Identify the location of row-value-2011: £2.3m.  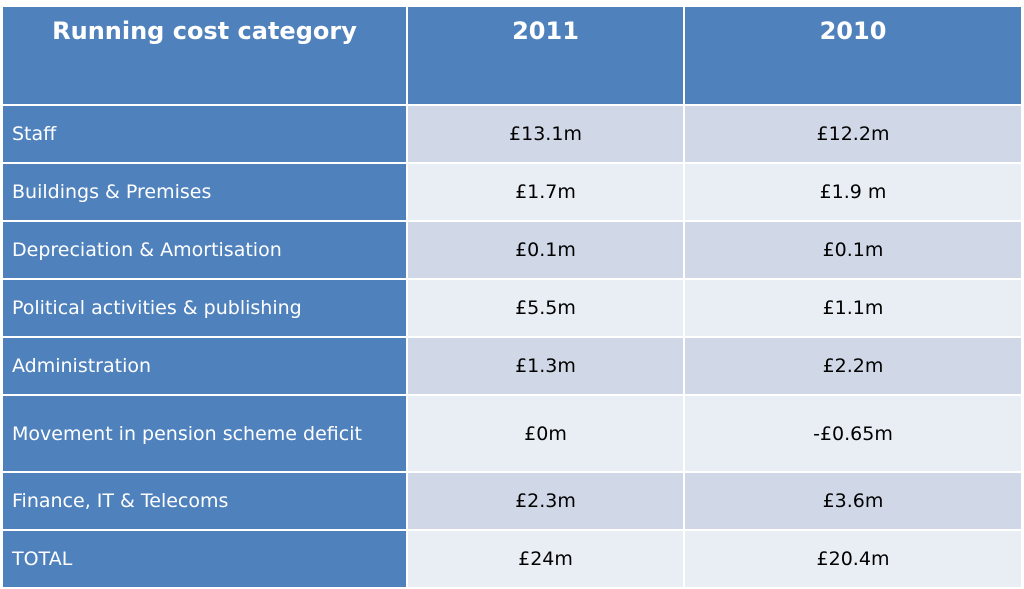
(545, 501).